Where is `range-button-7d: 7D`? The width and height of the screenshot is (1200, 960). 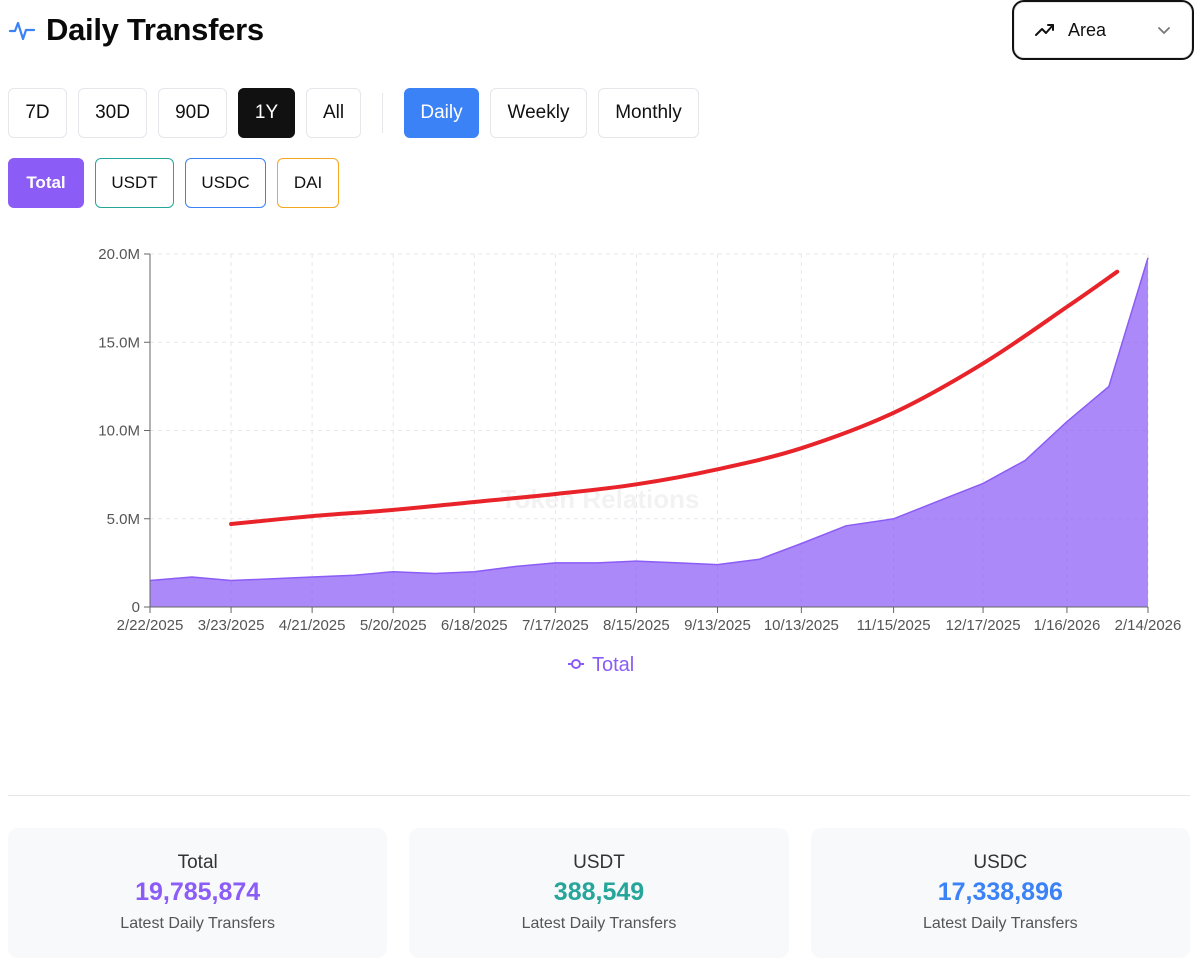 range-button-7d: 7D is located at coordinates (37, 113).